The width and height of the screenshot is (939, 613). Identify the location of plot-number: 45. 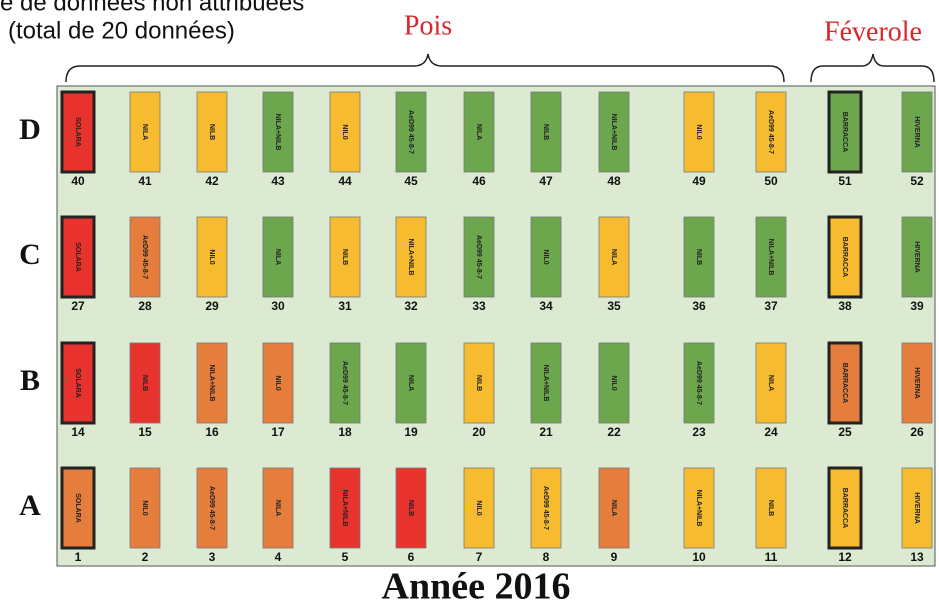
(411, 181).